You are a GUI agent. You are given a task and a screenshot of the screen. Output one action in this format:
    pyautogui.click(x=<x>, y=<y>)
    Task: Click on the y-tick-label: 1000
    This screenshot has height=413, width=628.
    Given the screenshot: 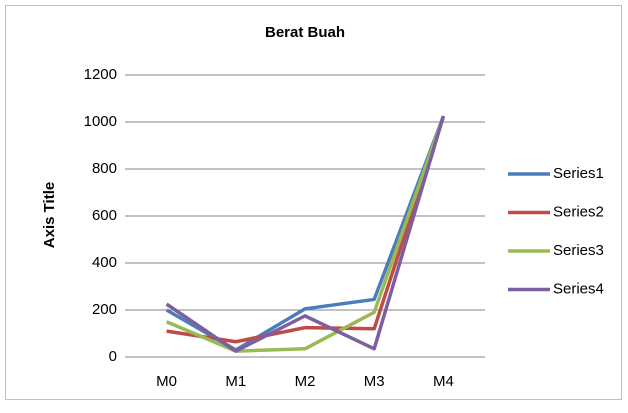 What is the action you would take?
    pyautogui.click(x=100, y=121)
    